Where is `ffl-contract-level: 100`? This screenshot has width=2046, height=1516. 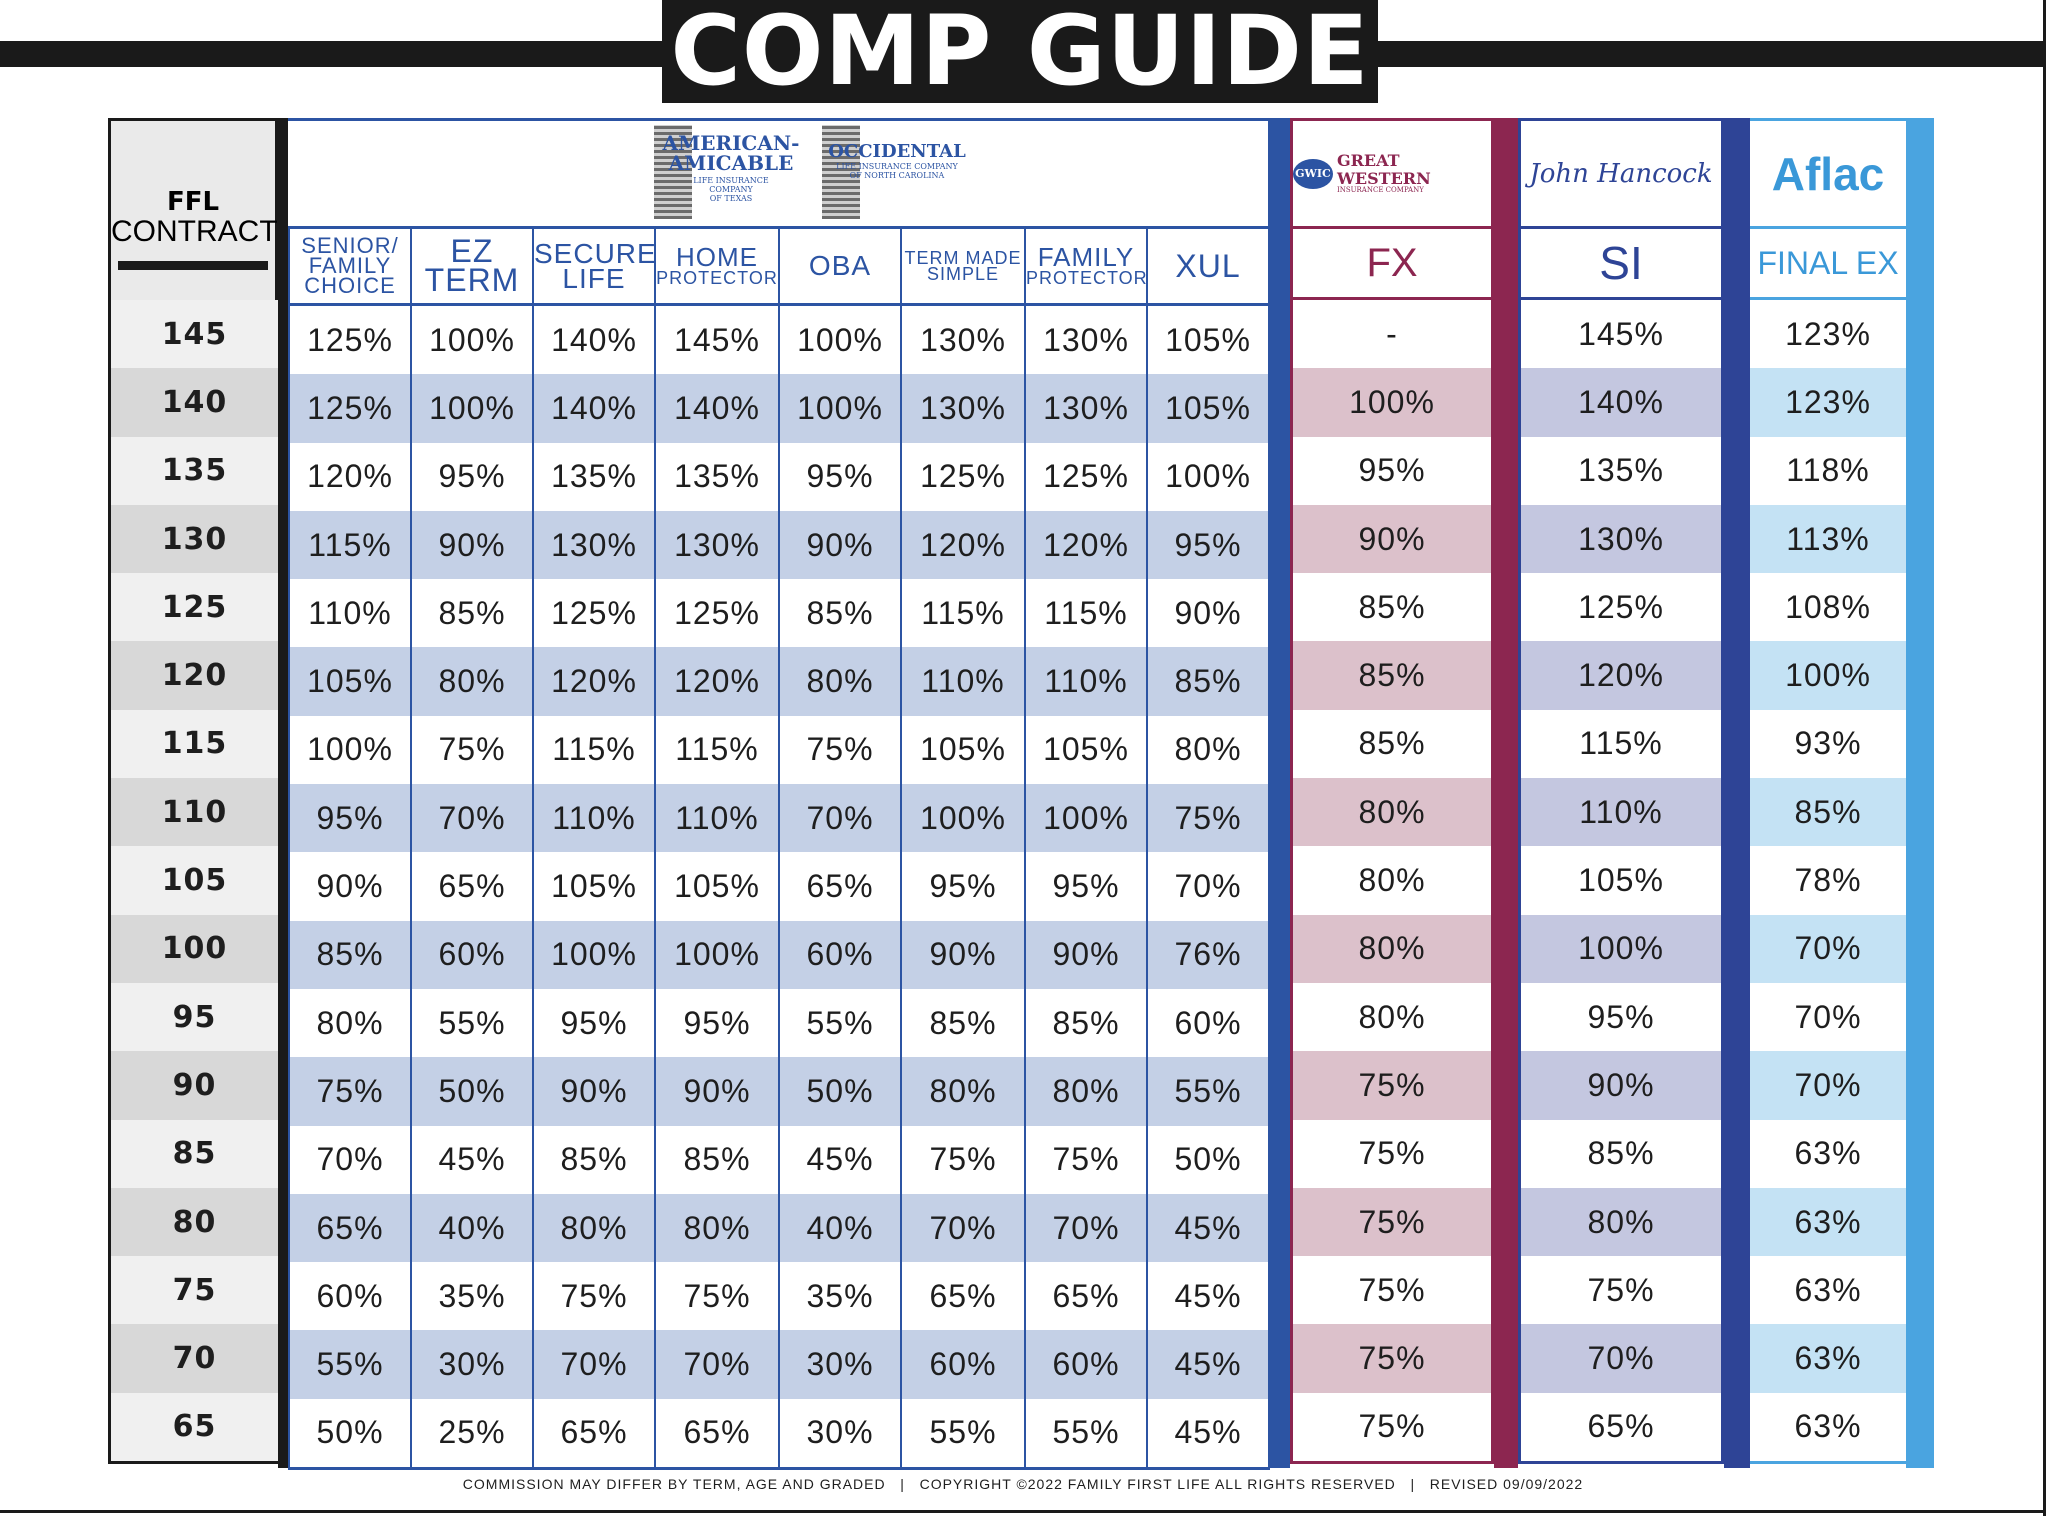 ffl-contract-level: 100 is located at coordinates (193, 948).